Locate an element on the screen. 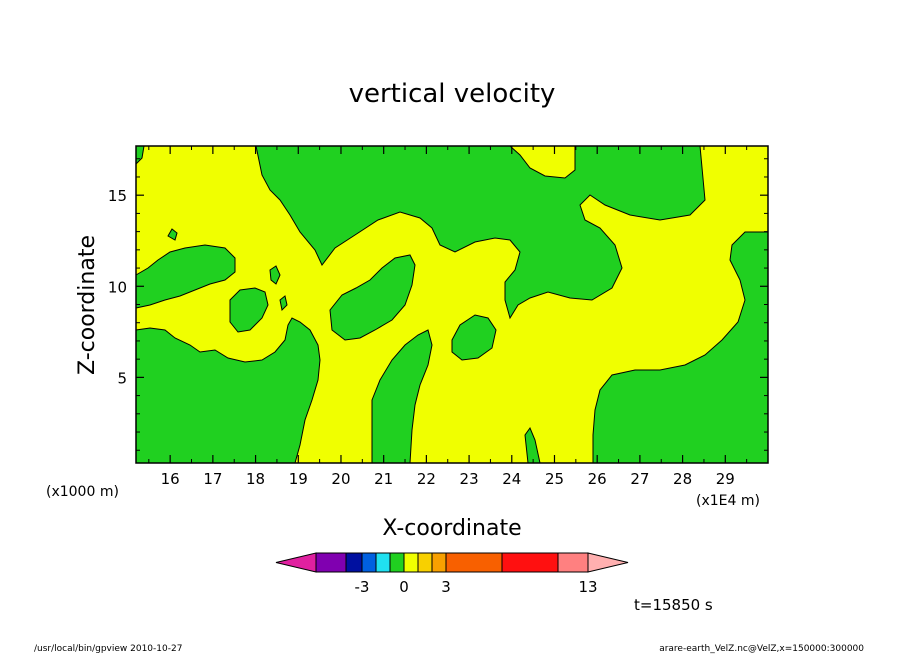 Image resolution: width=904 pixels, height=654 pixels. y-unit-label: (x1000 m) is located at coordinates (82, 492).